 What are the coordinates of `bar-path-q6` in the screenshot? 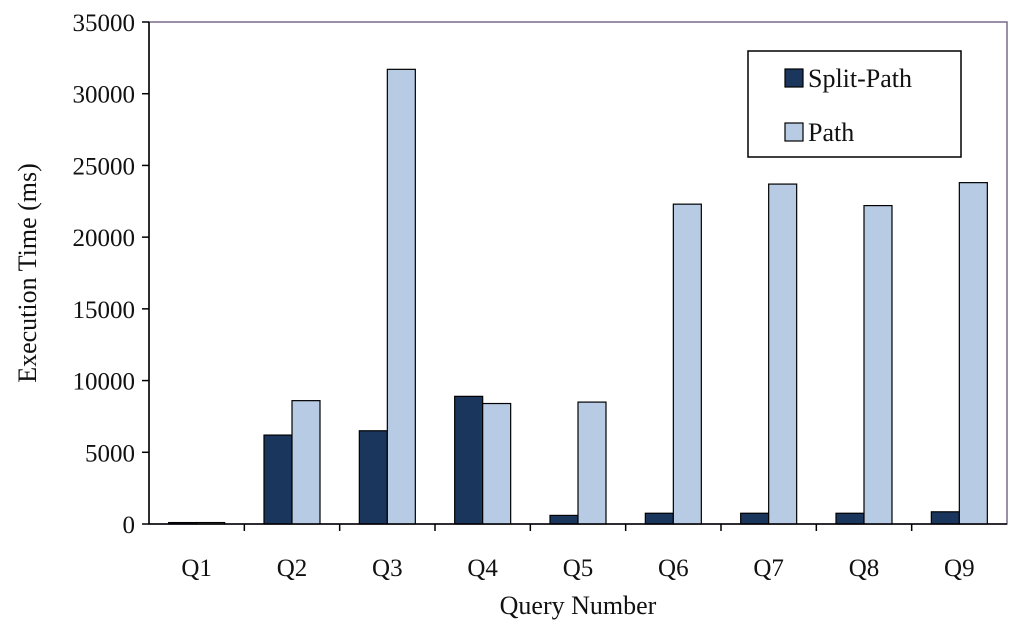 It's located at (687, 364).